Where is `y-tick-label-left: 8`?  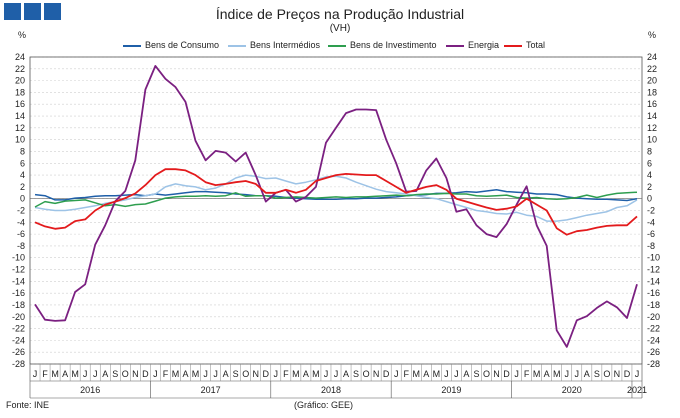
y-tick-label-left: 8 is located at coordinates (22, 151).